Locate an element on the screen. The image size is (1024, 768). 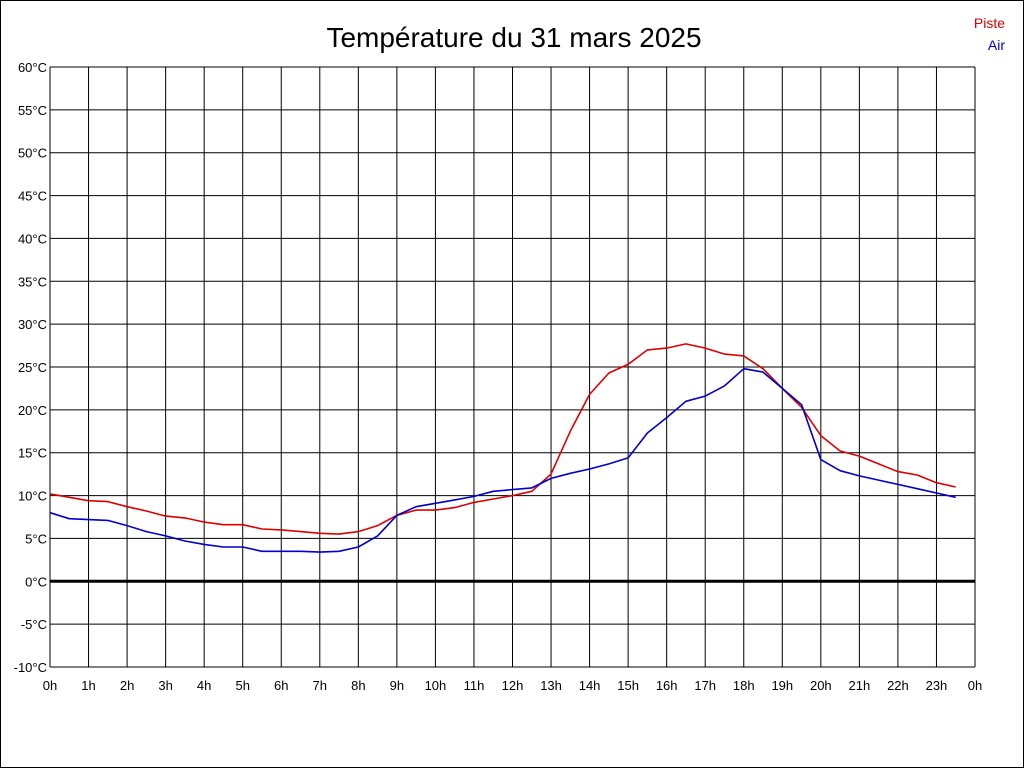
legend-entry-piste: Piste is located at coordinates (989, 23).